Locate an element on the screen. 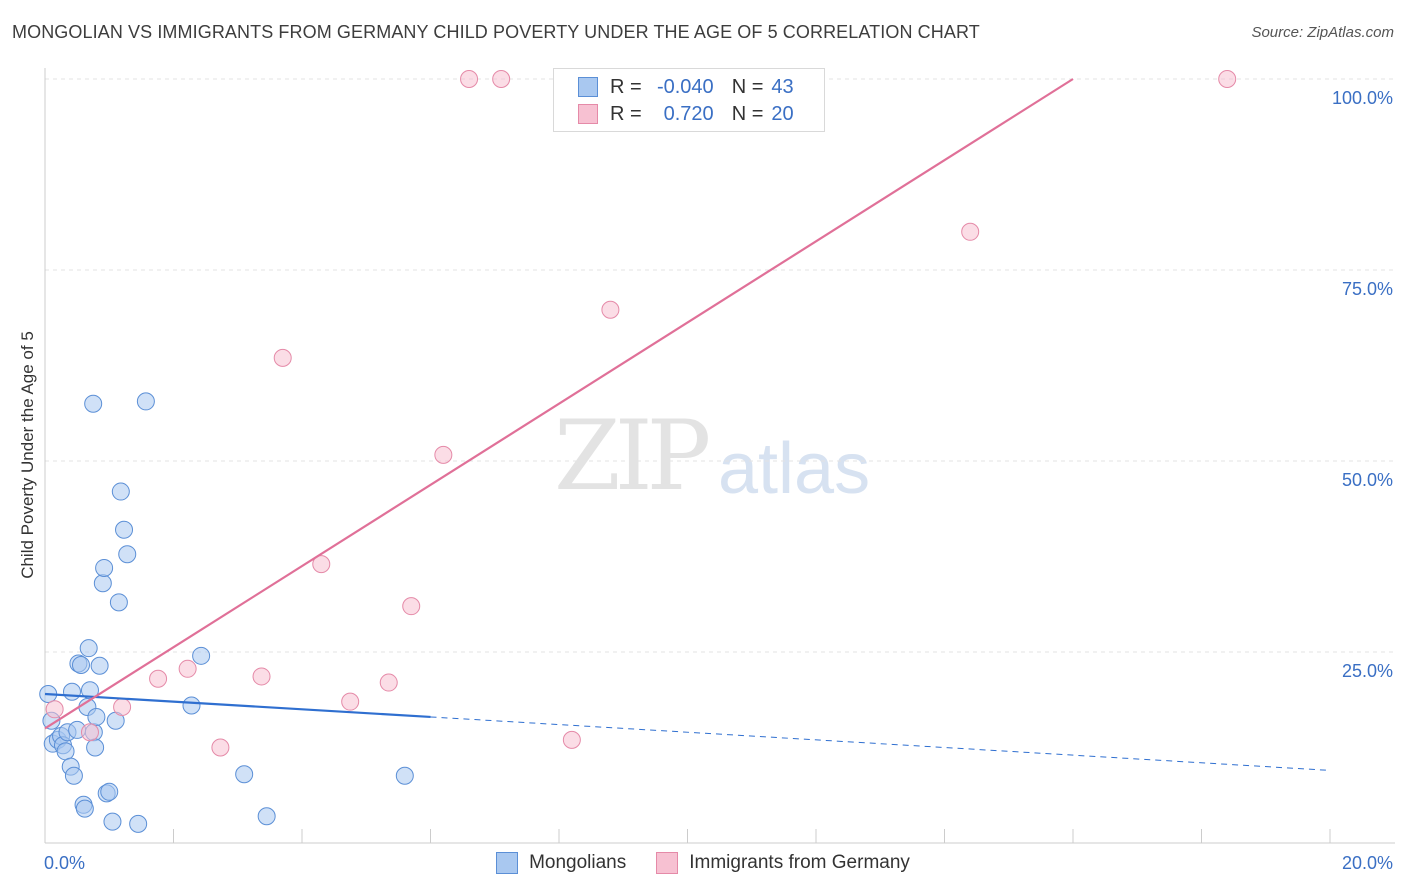 This screenshot has width=1406, height=892. series-legend: Mongolians Immigrants from Germany is located at coordinates (703, 863).